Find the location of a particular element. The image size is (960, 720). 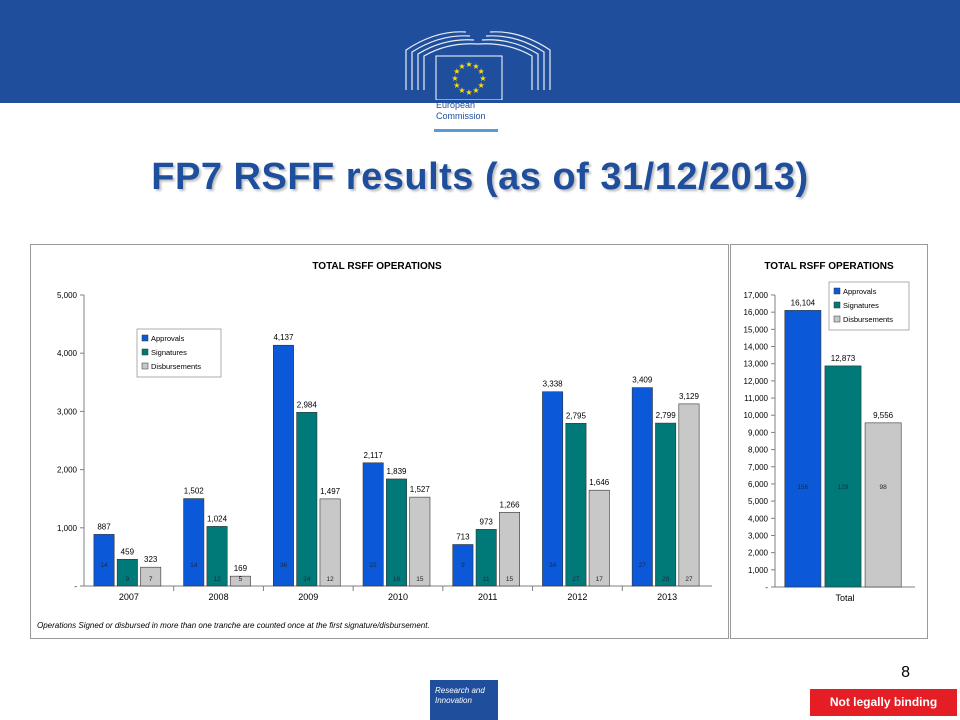

bar-count-label: 24 is located at coordinates (307, 579).